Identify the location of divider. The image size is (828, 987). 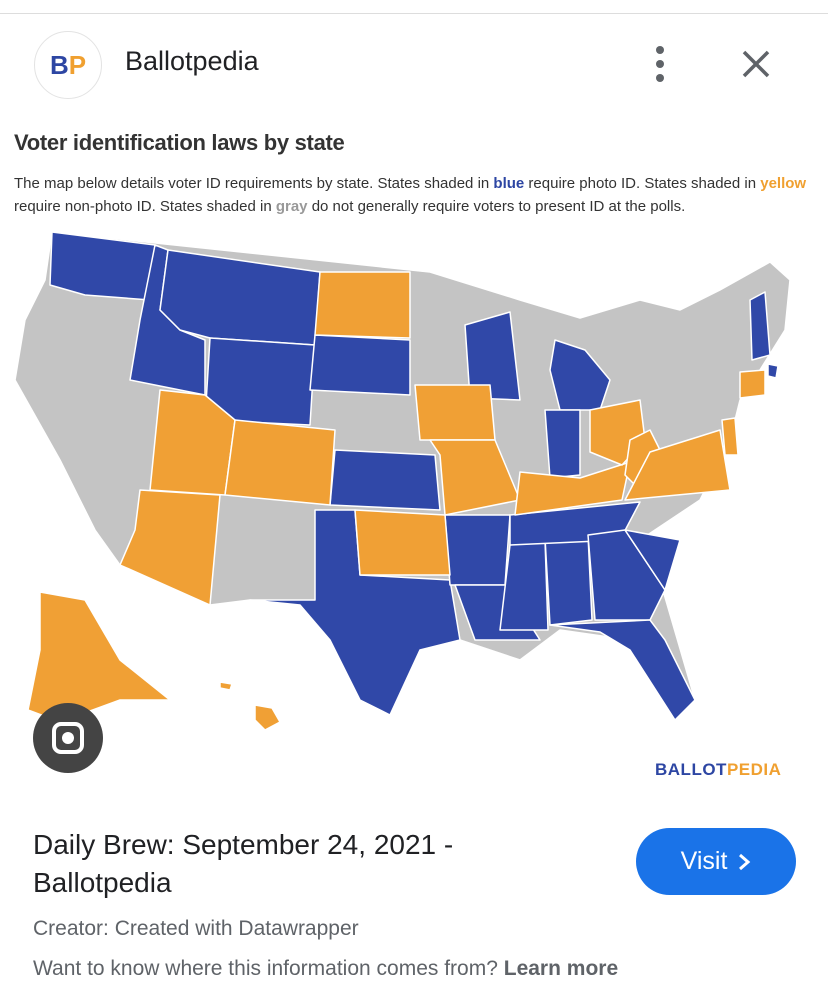
(414, 13).